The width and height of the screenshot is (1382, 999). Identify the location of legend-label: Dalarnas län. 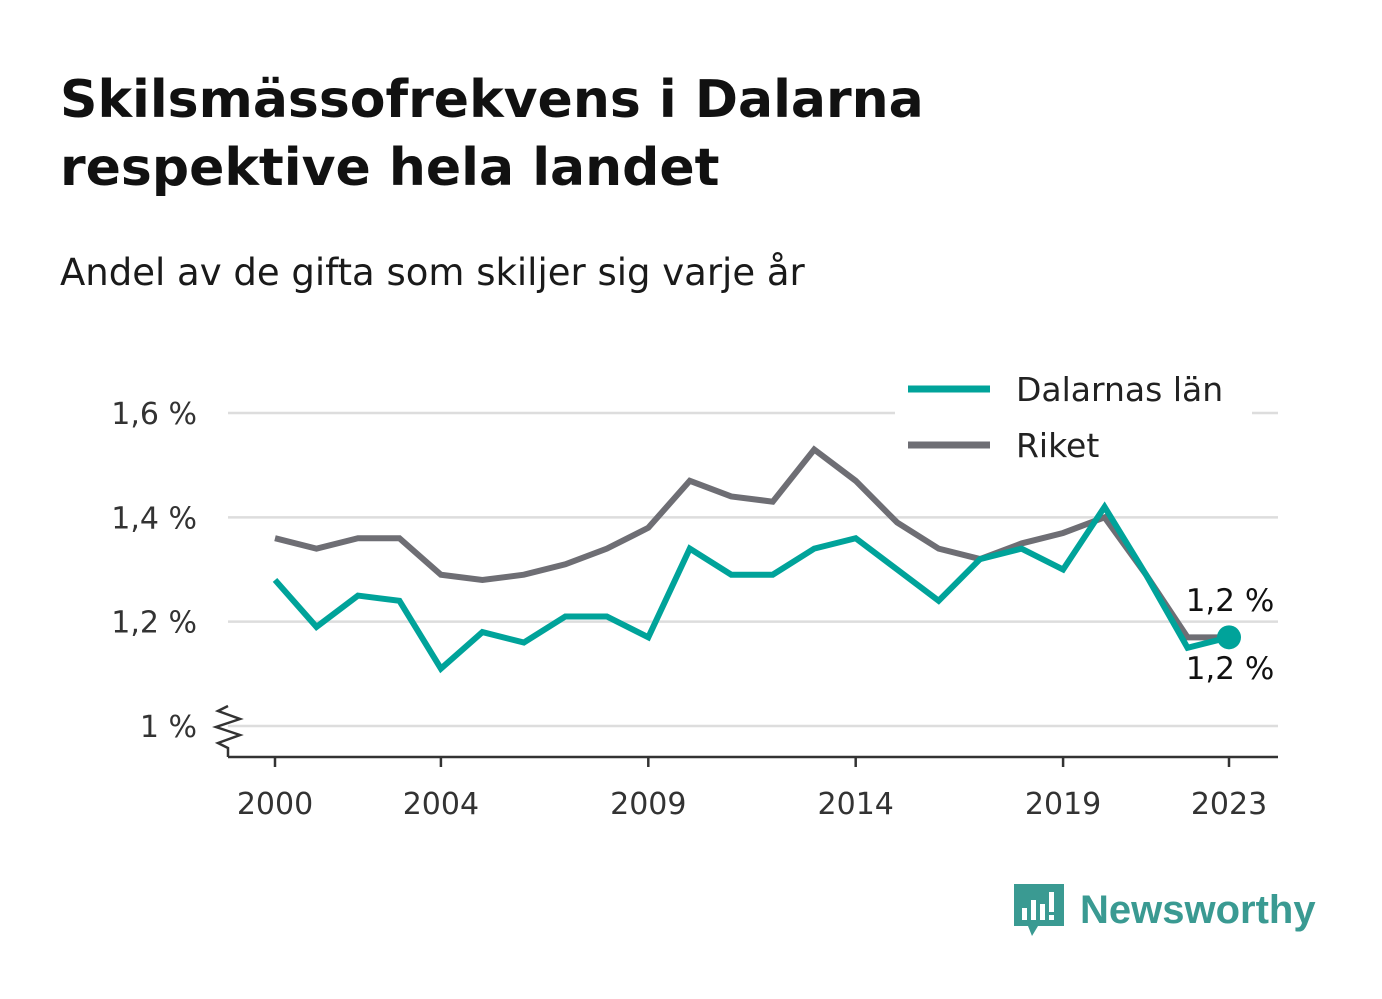
(1119, 389).